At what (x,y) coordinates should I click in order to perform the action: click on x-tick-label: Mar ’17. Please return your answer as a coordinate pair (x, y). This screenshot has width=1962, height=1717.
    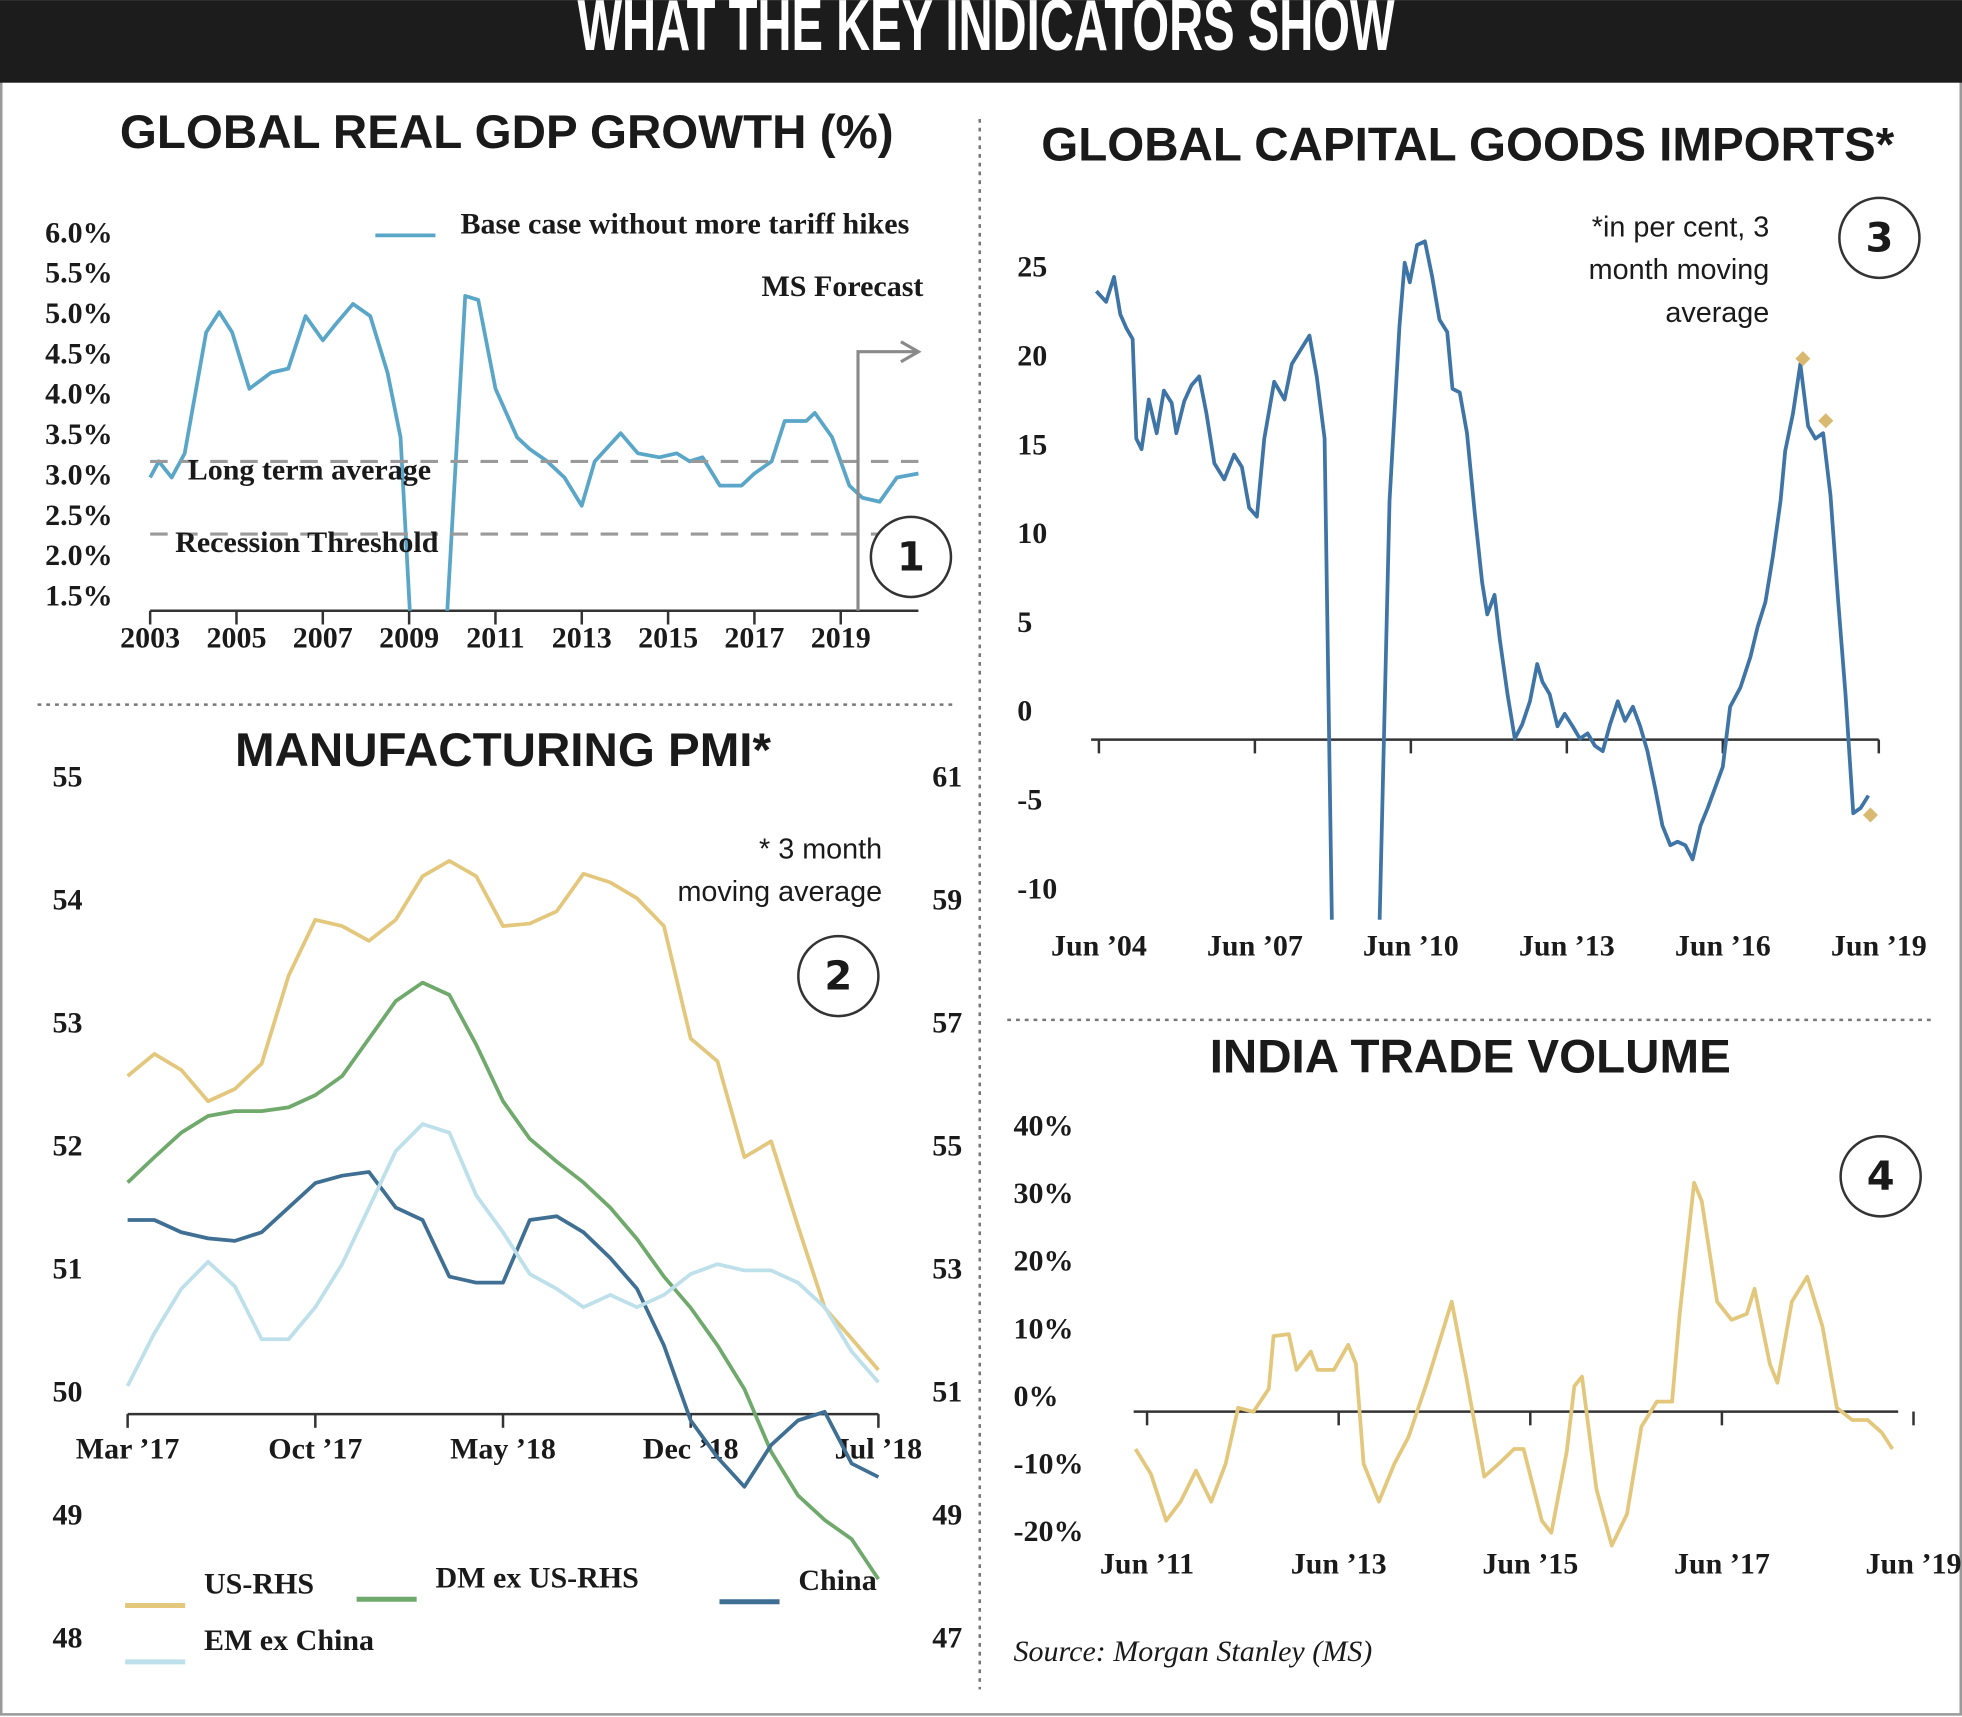
    Looking at the image, I should click on (128, 1448).